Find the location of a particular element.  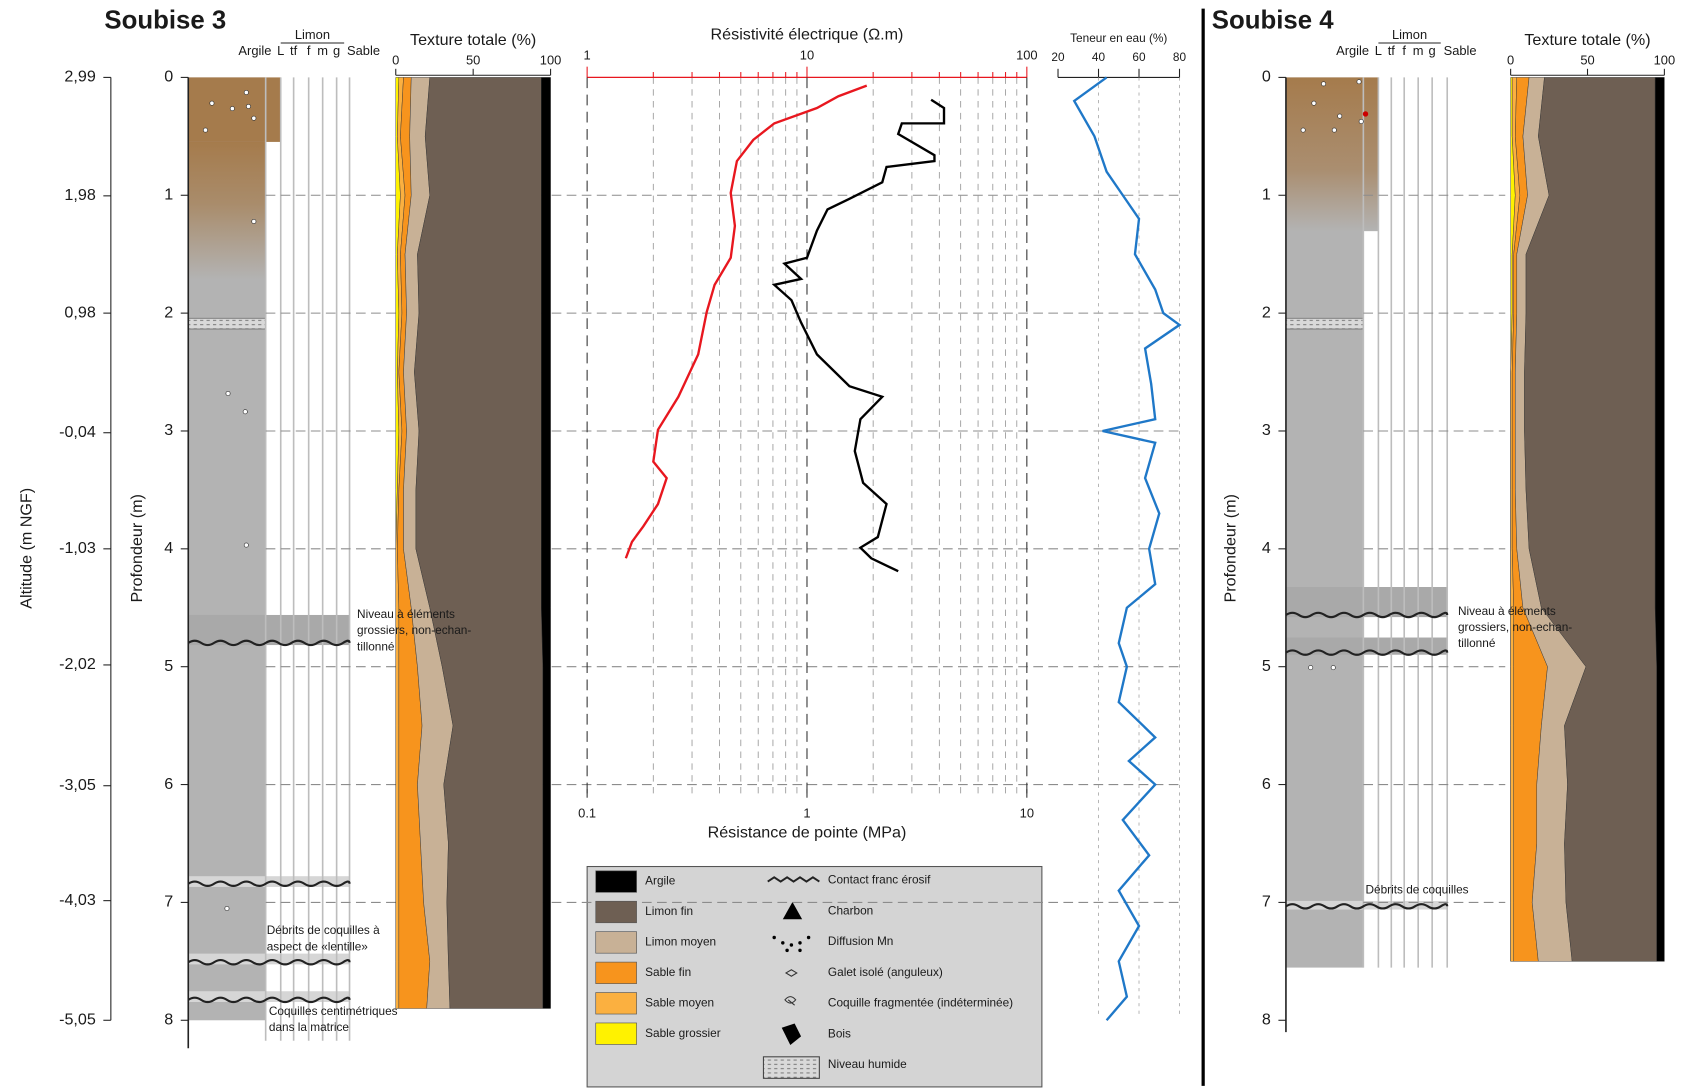

log-note: dans la matrice is located at coordinates (309, 1027).